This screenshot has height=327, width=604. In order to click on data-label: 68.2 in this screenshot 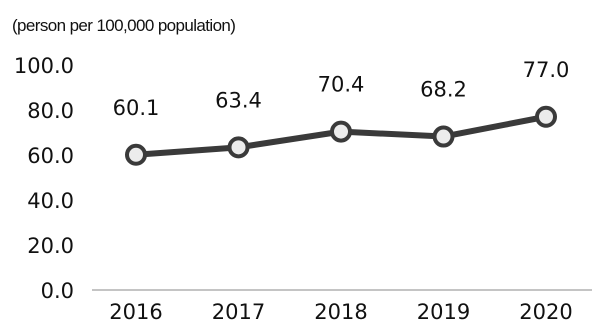, I will do `click(443, 90)`.